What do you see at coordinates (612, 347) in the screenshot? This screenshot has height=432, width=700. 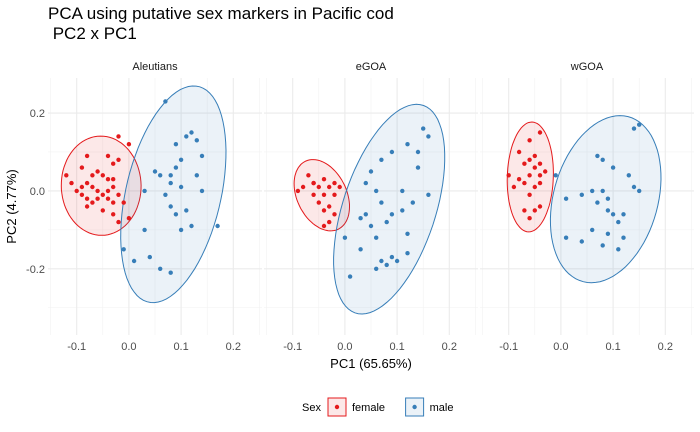 I see `x-tick-label: 0.1` at bounding box center [612, 347].